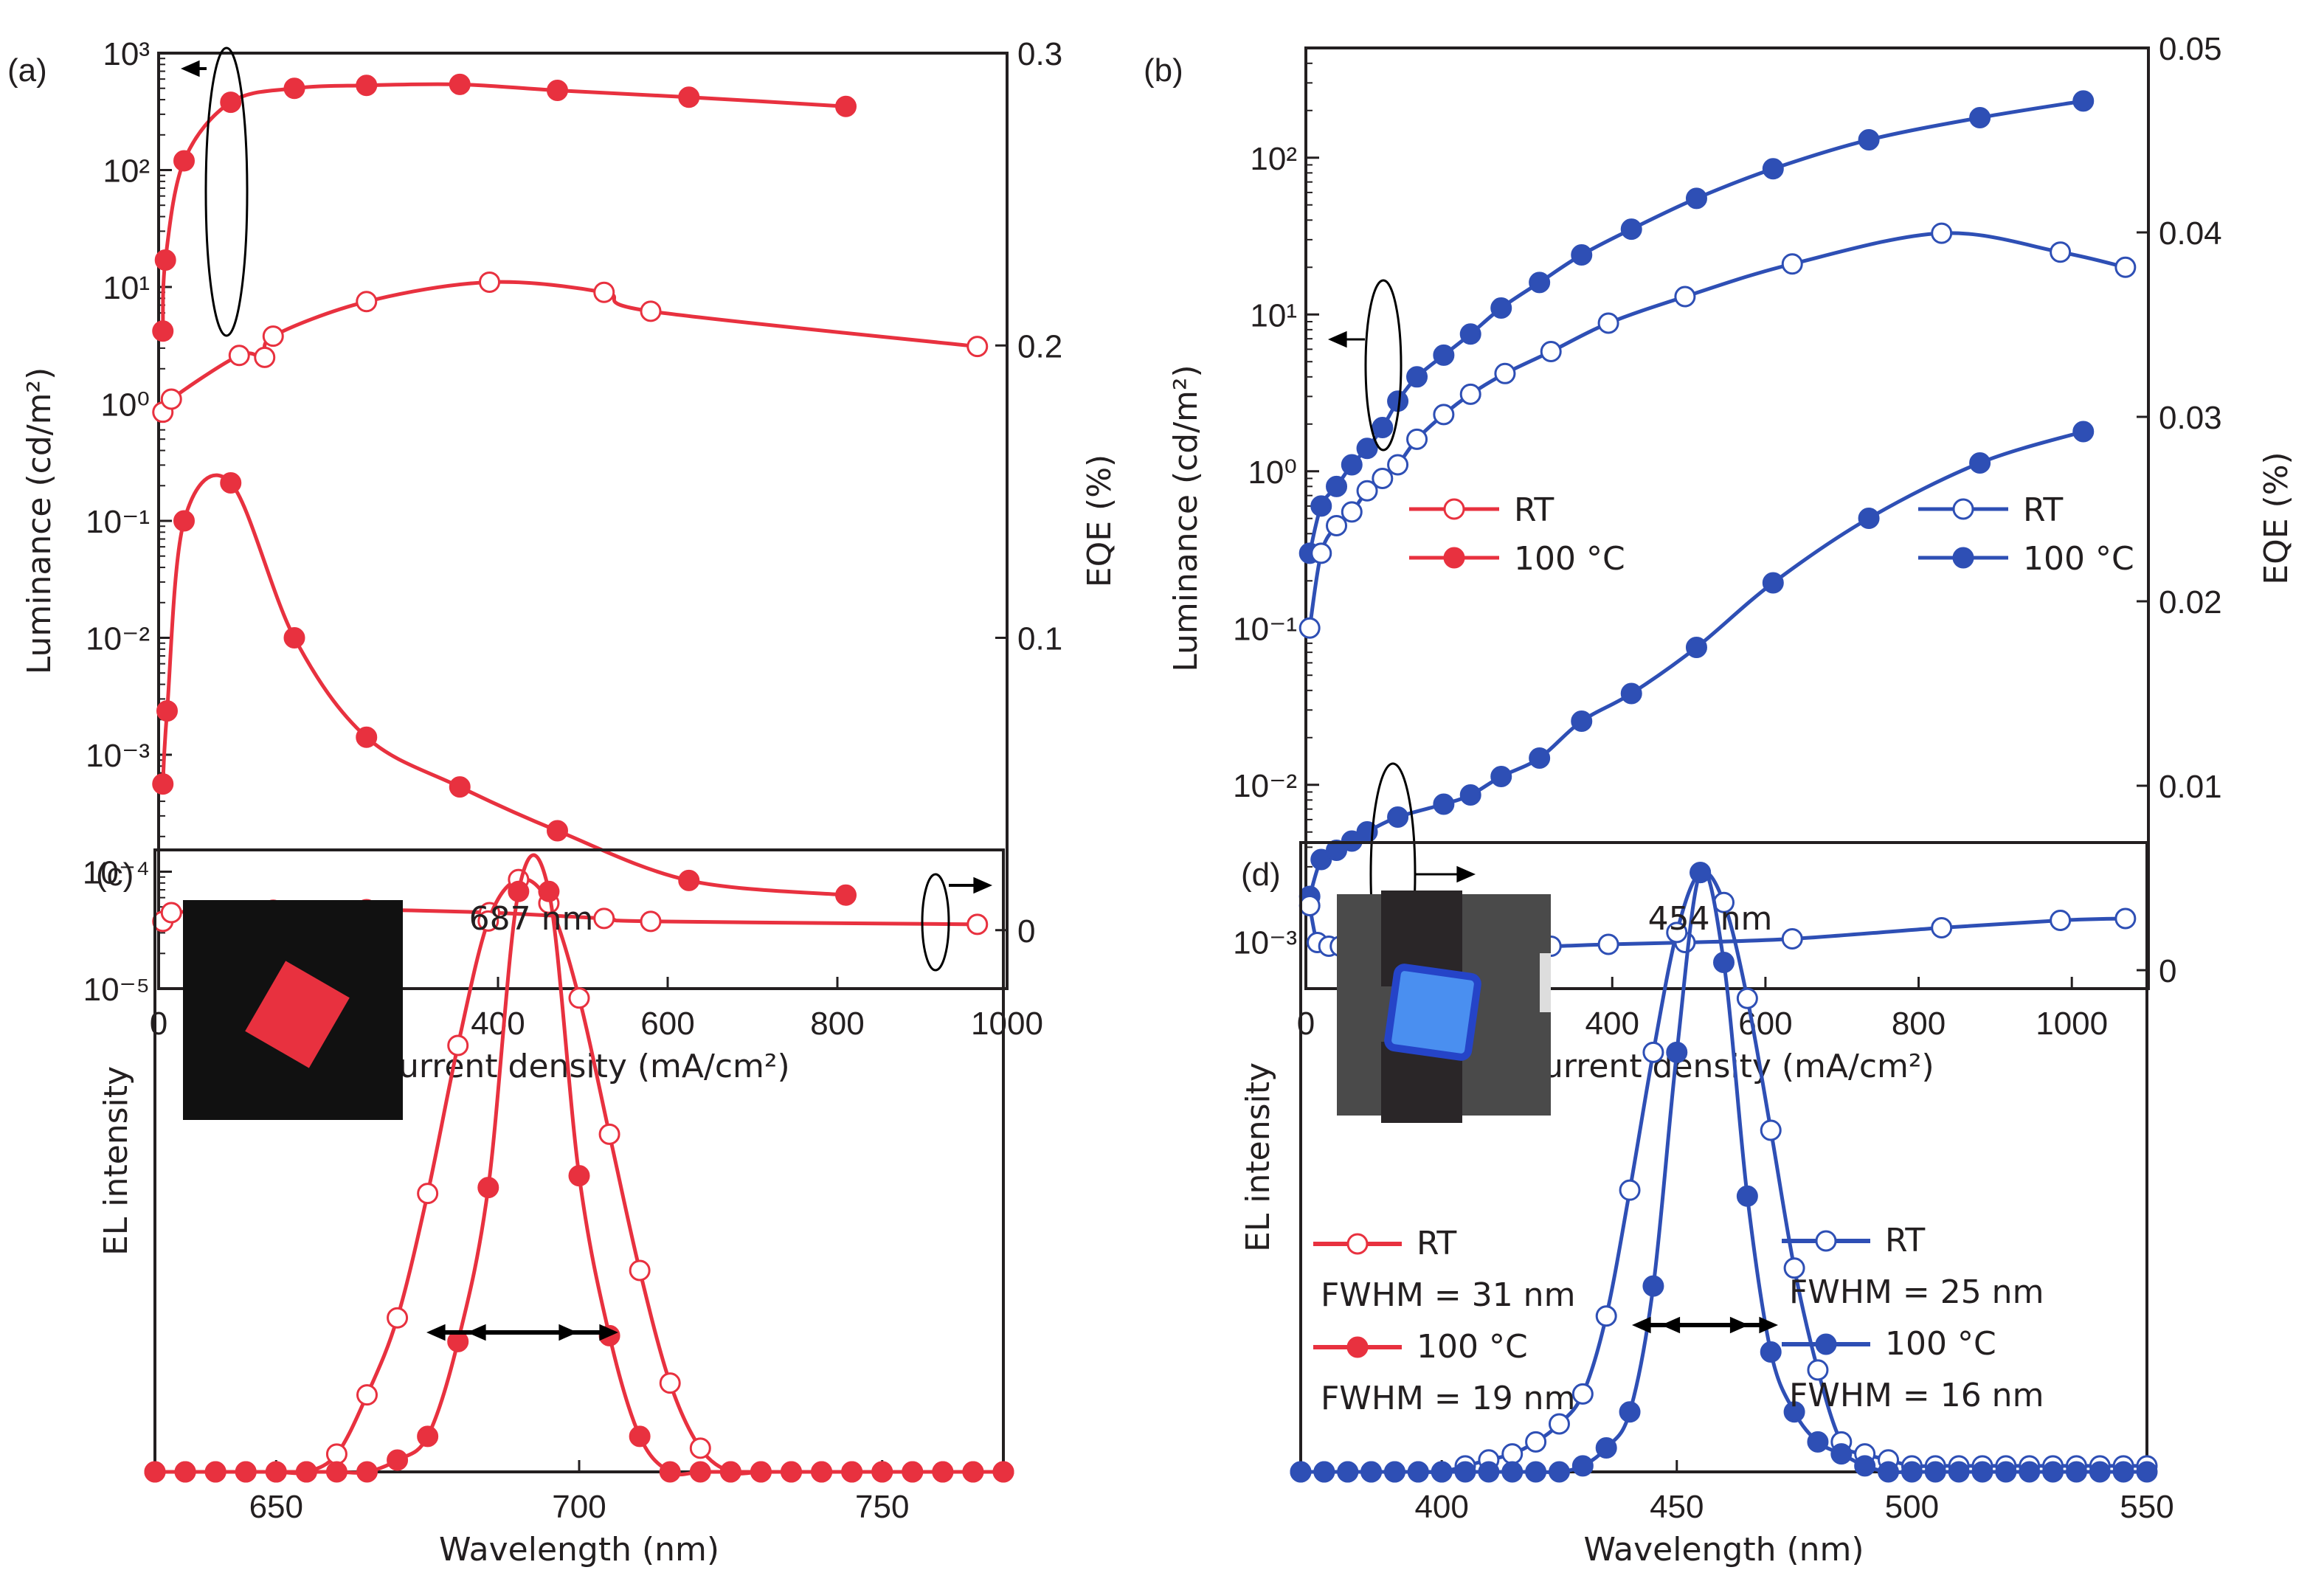  What do you see at coordinates (2190, 233) in the screenshot?
I see `y2-tick-label: 0.04` at bounding box center [2190, 233].